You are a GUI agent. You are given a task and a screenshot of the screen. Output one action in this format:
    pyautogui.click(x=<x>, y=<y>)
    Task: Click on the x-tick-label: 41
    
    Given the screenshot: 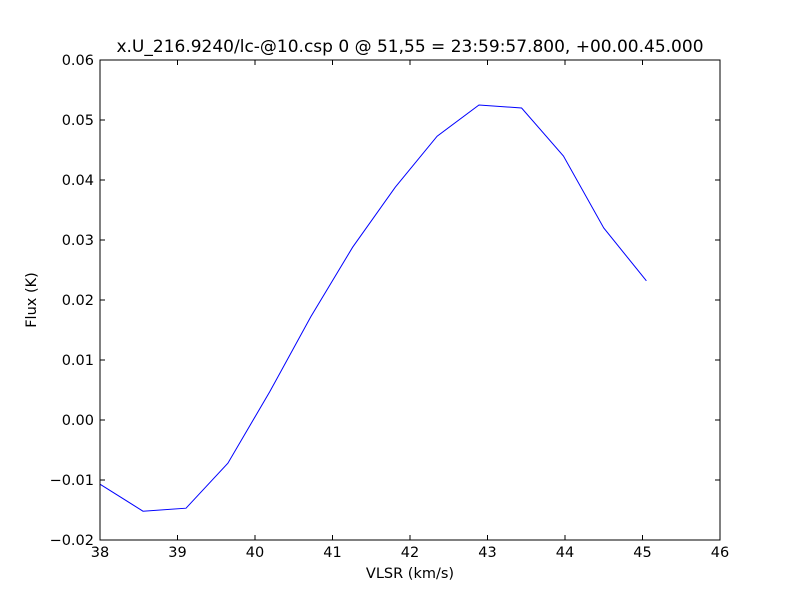 What is the action you would take?
    pyautogui.click(x=332, y=553)
    